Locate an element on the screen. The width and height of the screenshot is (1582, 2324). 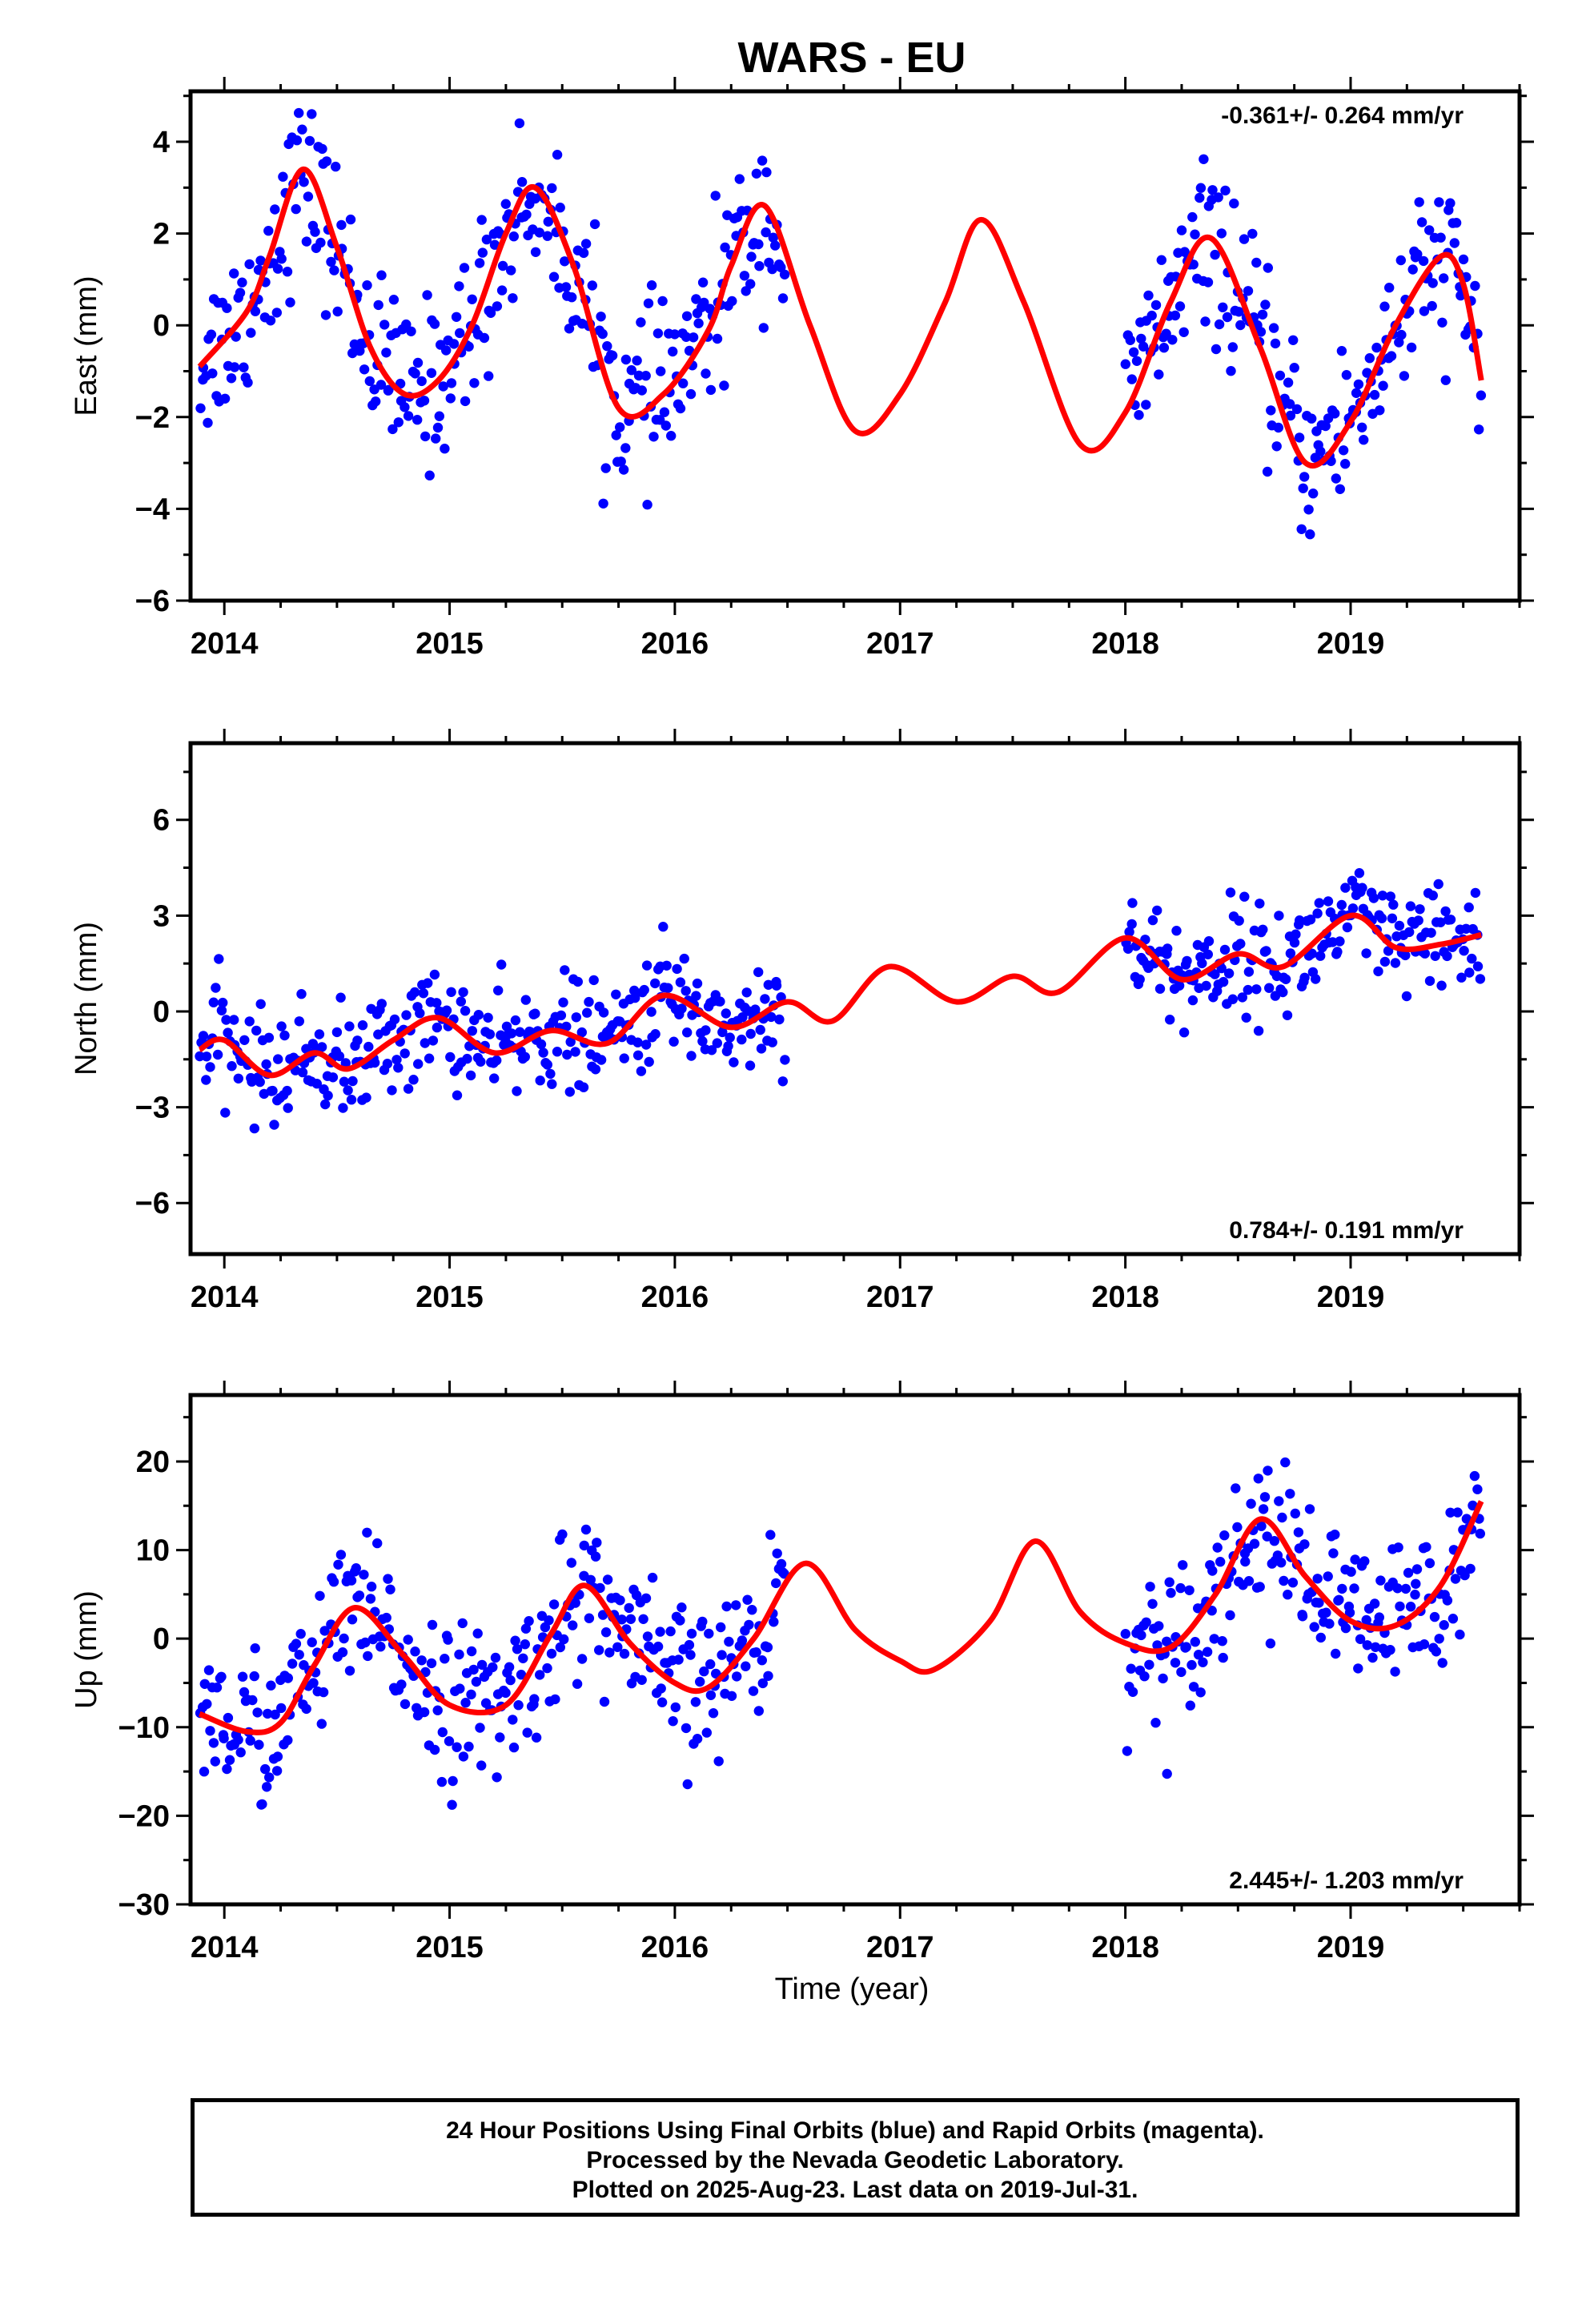
x-tick-label: 2016 is located at coordinates (675, 1947).